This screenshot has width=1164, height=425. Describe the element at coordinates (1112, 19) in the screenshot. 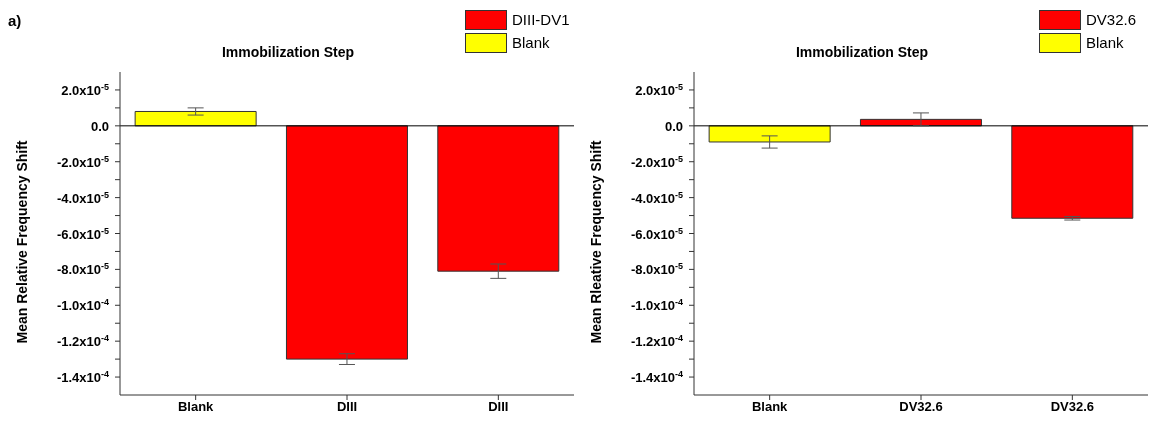

I see `legend-label: DV32.6` at that location.